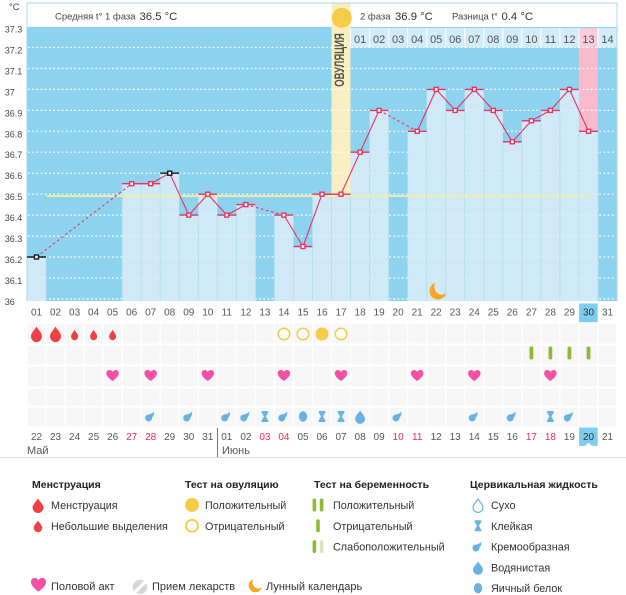 The width and height of the screenshot is (626, 595). Describe the element at coordinates (520, 568) in the screenshot. I see `svg-text: Водянистая` at that location.